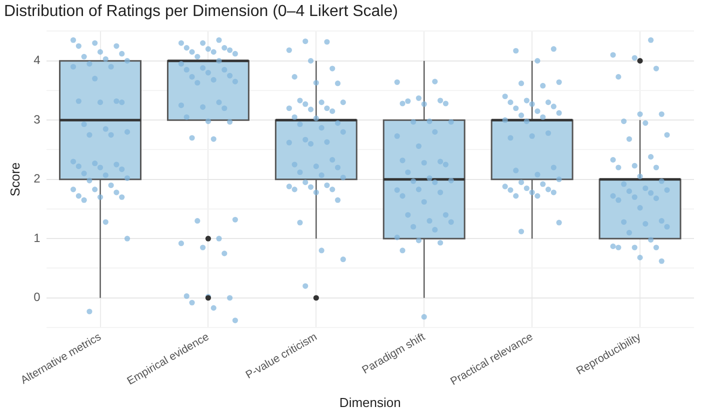  Describe the element at coordinates (37, 237) in the screenshot. I see `y-tick-label: 1` at that location.